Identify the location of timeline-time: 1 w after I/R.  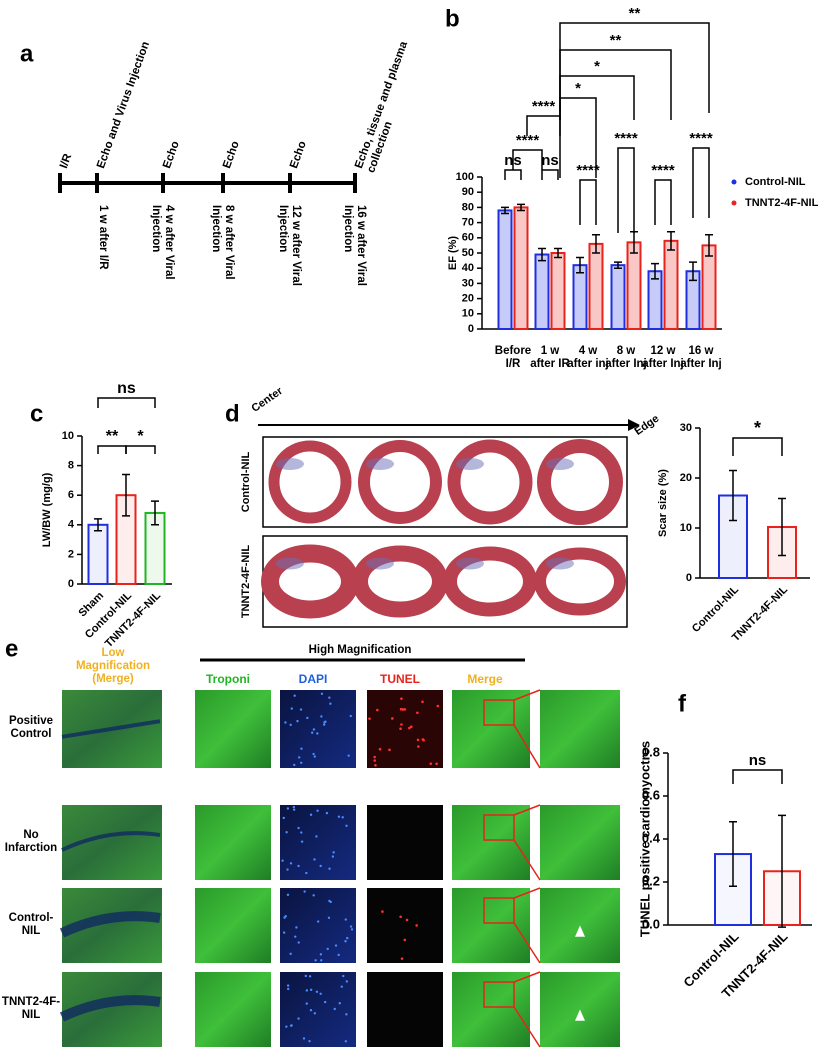
(103, 237).